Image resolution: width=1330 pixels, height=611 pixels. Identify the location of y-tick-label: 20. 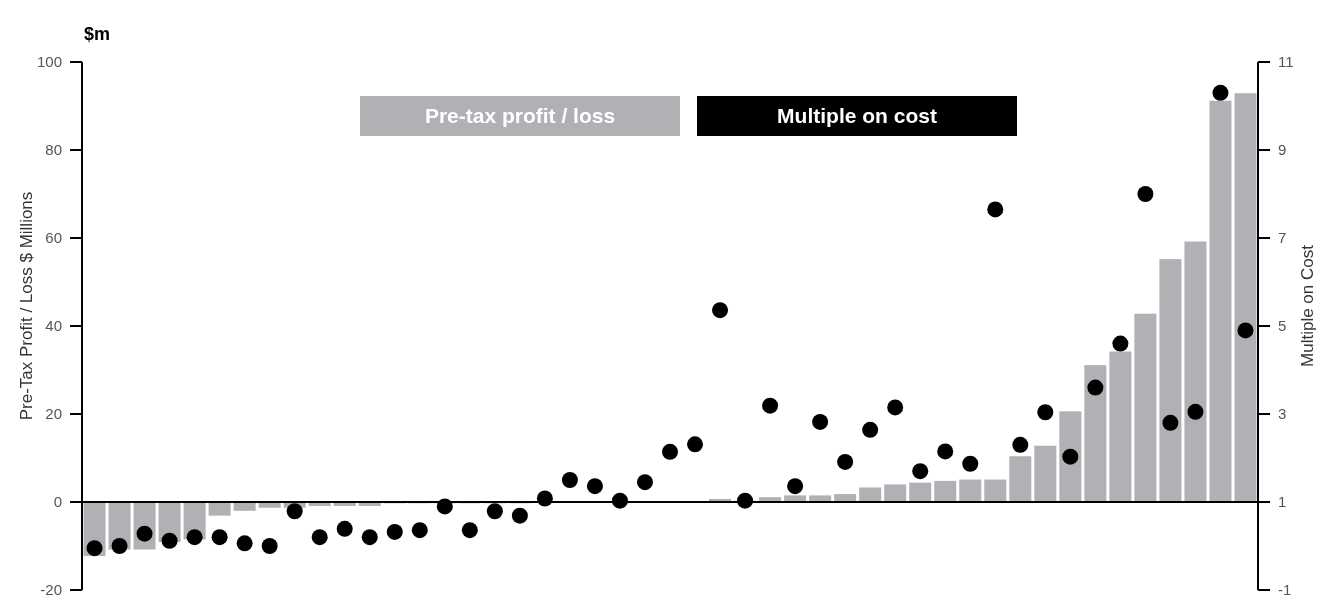
(53, 414).